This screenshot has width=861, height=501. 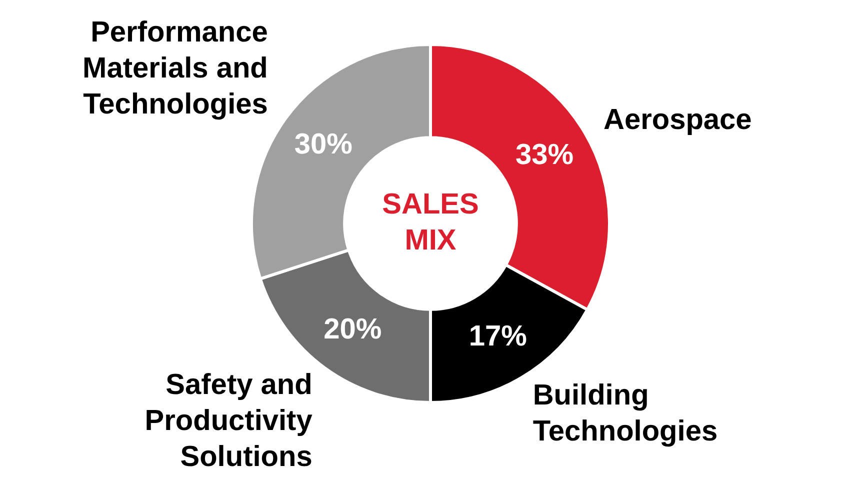 I want to click on data-label: 17%, so click(x=498, y=336).